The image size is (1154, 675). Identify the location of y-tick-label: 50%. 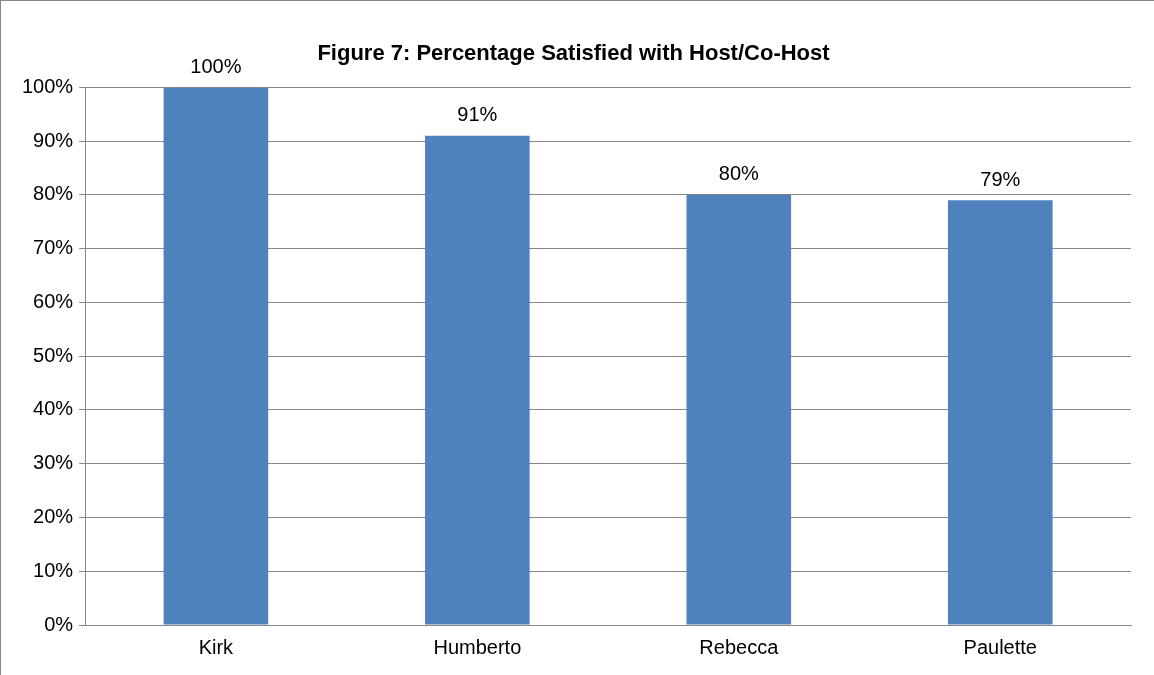
(53, 354).